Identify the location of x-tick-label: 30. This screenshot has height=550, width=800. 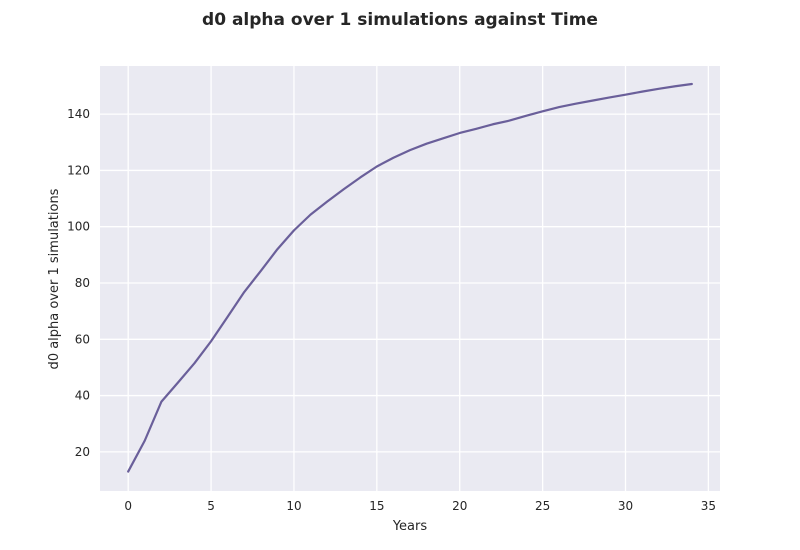
(625, 506).